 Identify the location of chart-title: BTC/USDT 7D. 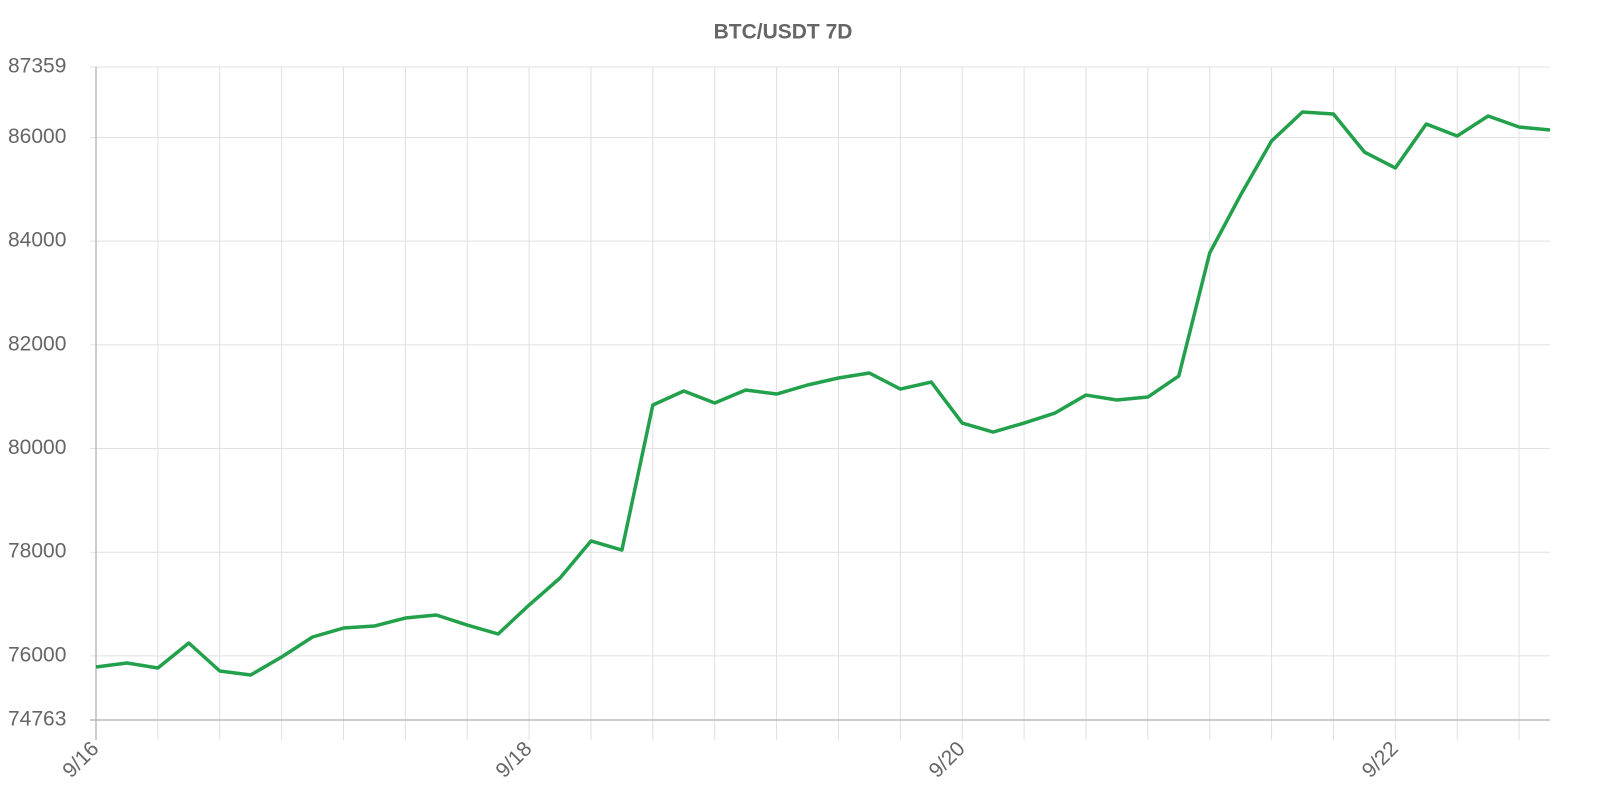
(783, 32).